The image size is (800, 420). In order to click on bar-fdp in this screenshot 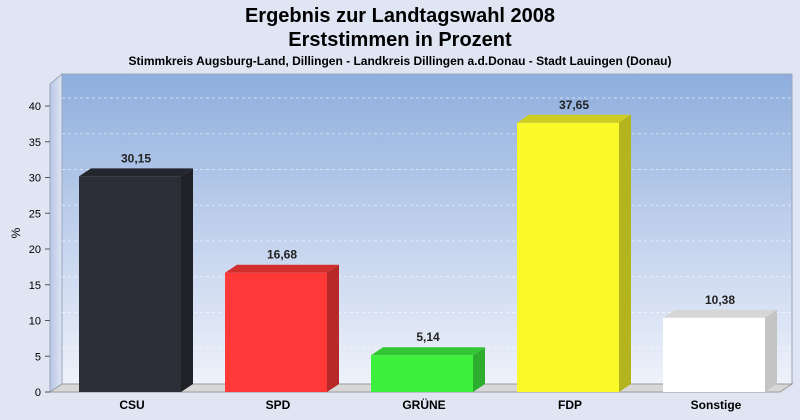, I will do `click(574, 253)`.